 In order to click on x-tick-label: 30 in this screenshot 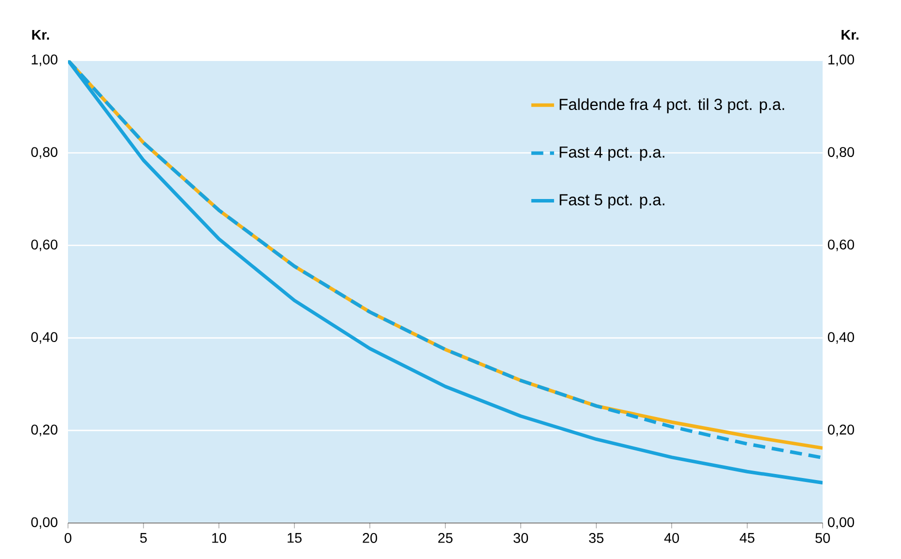, I will do `click(521, 538)`.